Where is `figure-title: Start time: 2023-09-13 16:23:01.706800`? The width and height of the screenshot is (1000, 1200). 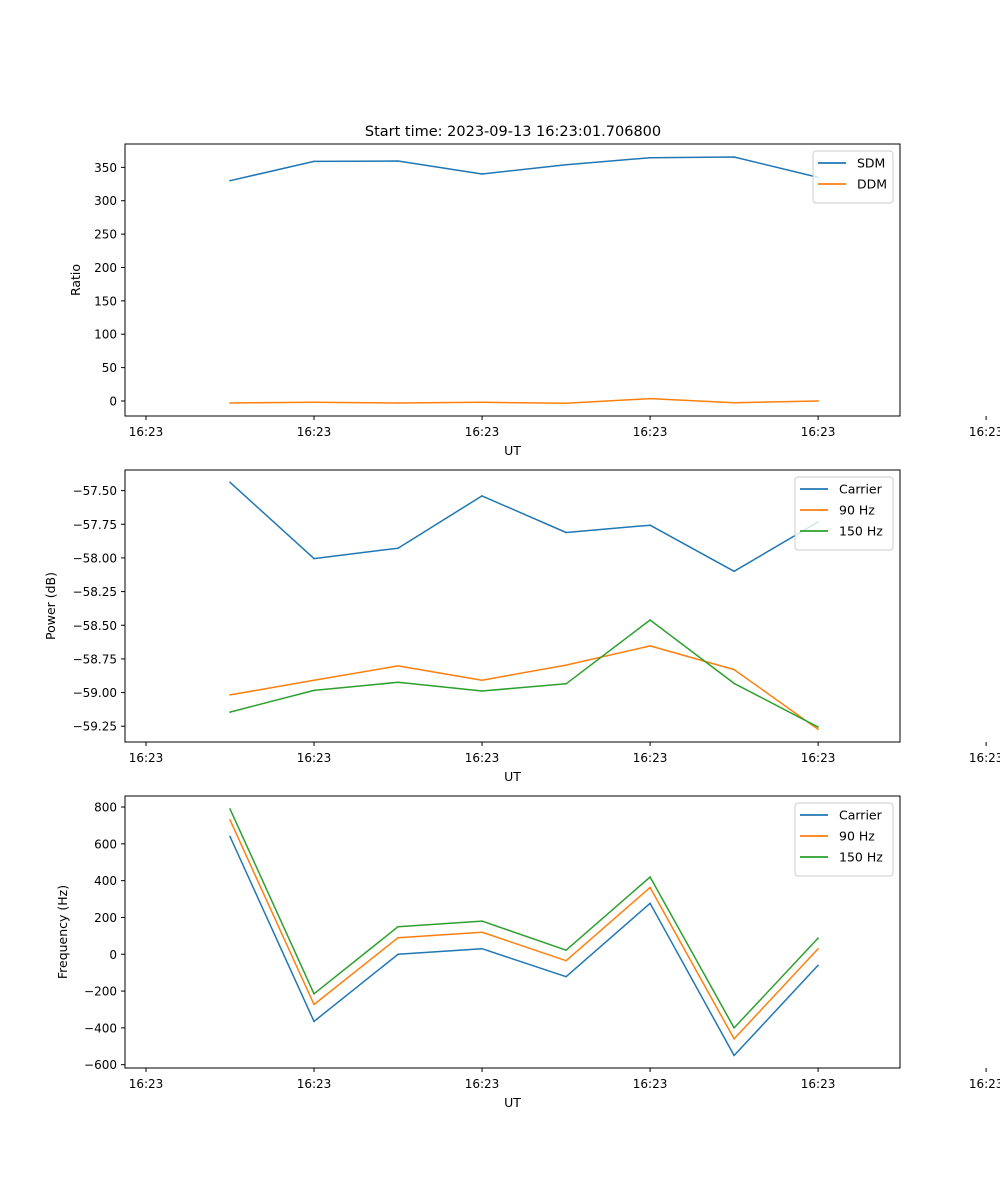 figure-title: Start time: 2023-09-13 16:23:01.706800 is located at coordinates (513, 132).